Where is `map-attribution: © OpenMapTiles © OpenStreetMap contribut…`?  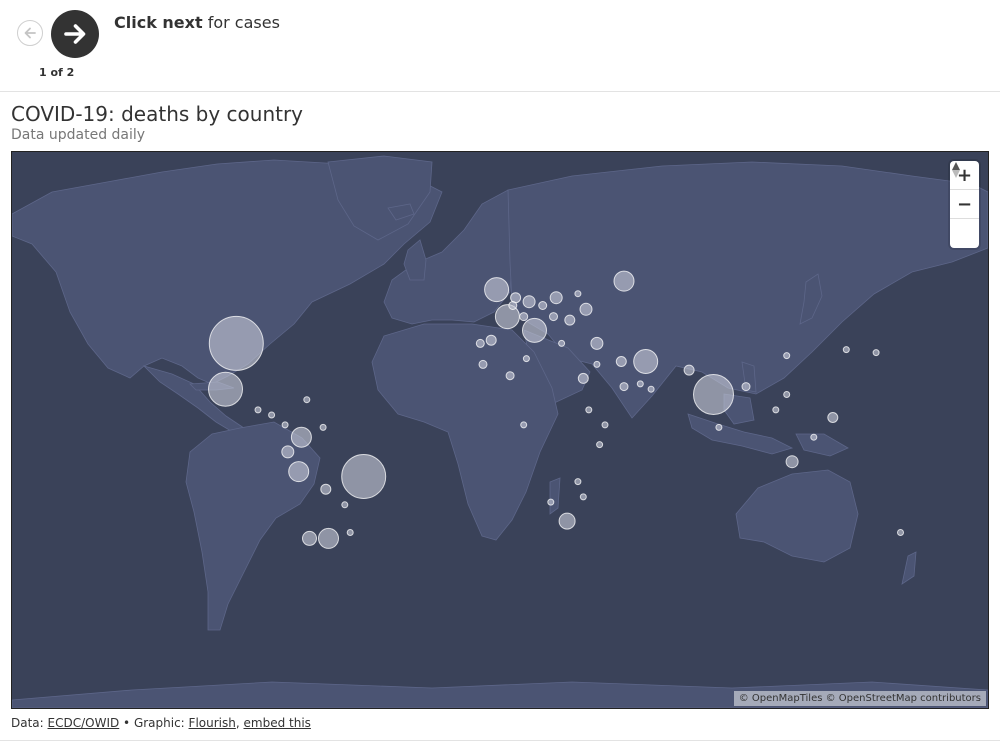
map-attribution: © OpenMapTiles © OpenStreetMap contribut… is located at coordinates (859, 698).